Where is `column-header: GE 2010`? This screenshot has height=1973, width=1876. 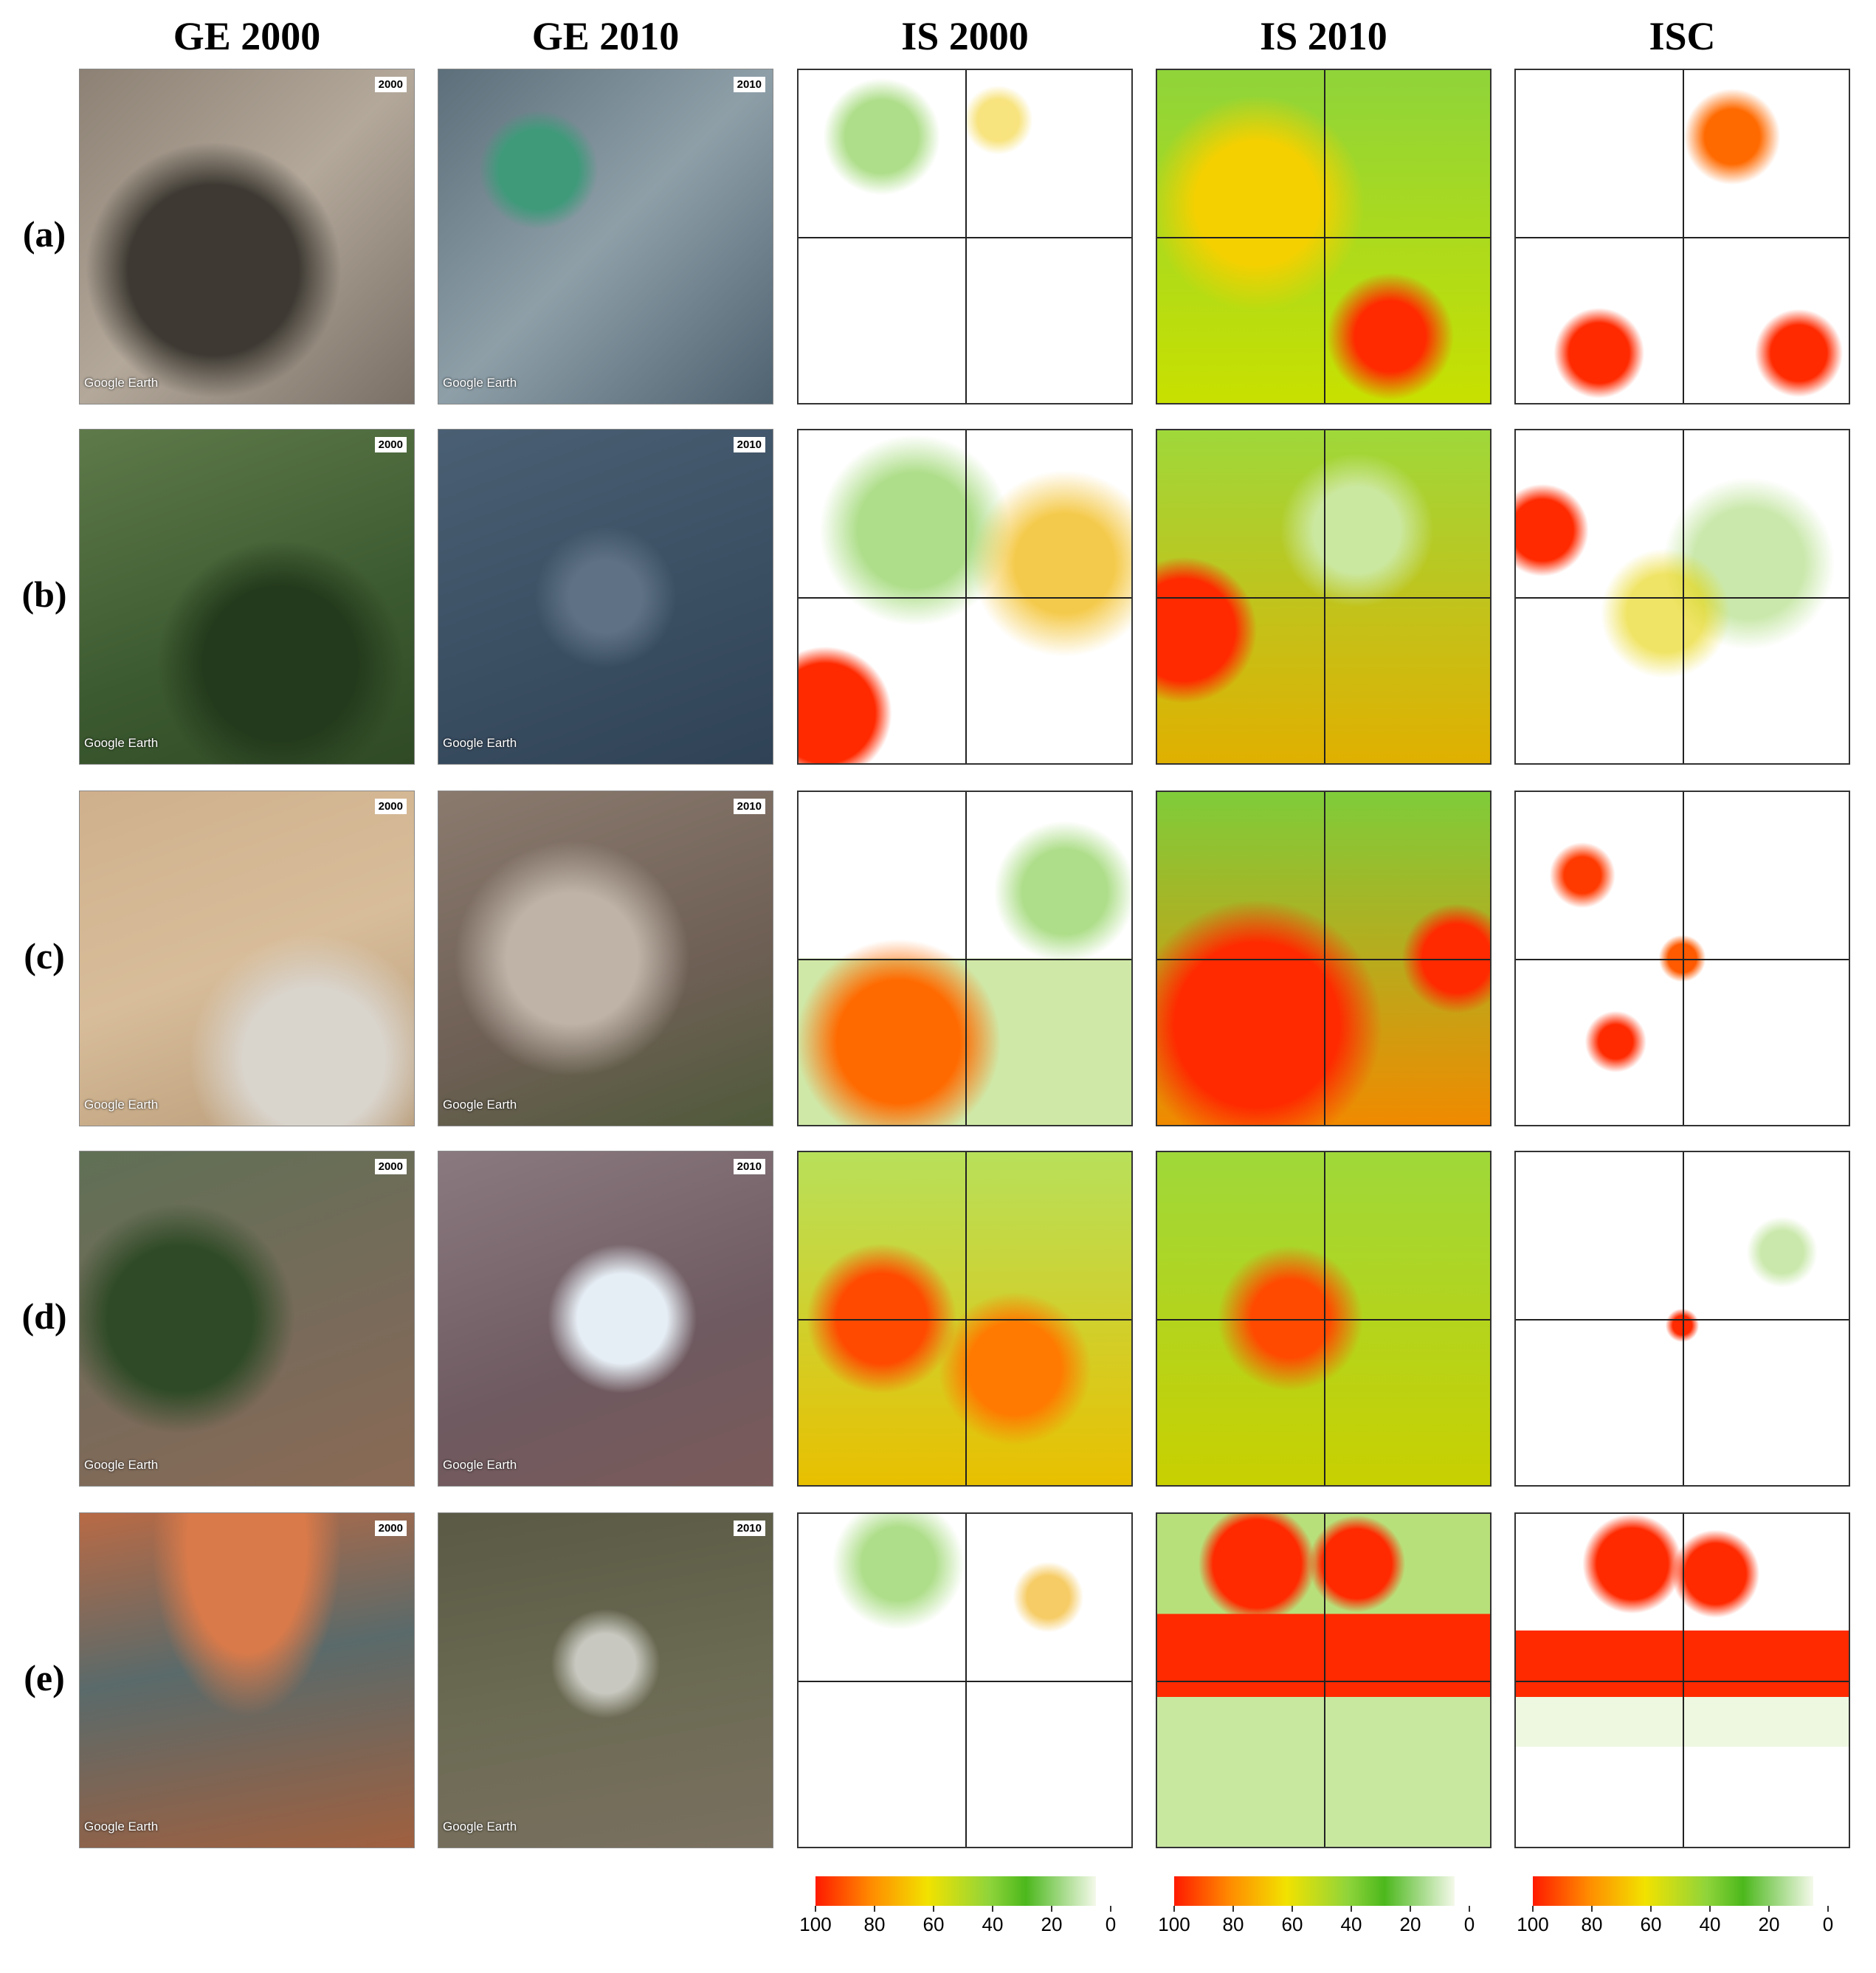
column-header: GE 2010 is located at coordinates (605, 36).